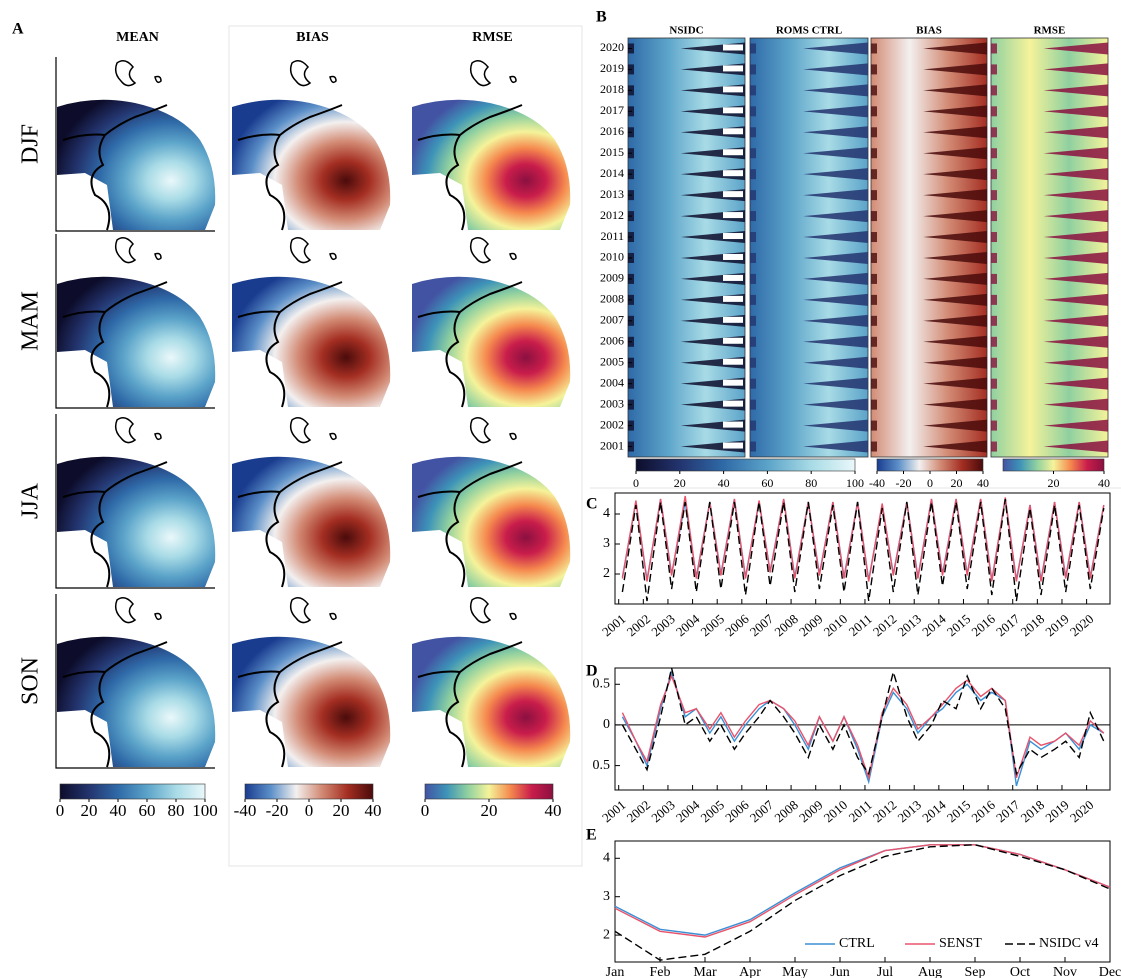 The width and height of the screenshot is (1121, 978). Describe the element at coordinates (606, 858) in the screenshot. I see `y-tick-label: 4` at that location.